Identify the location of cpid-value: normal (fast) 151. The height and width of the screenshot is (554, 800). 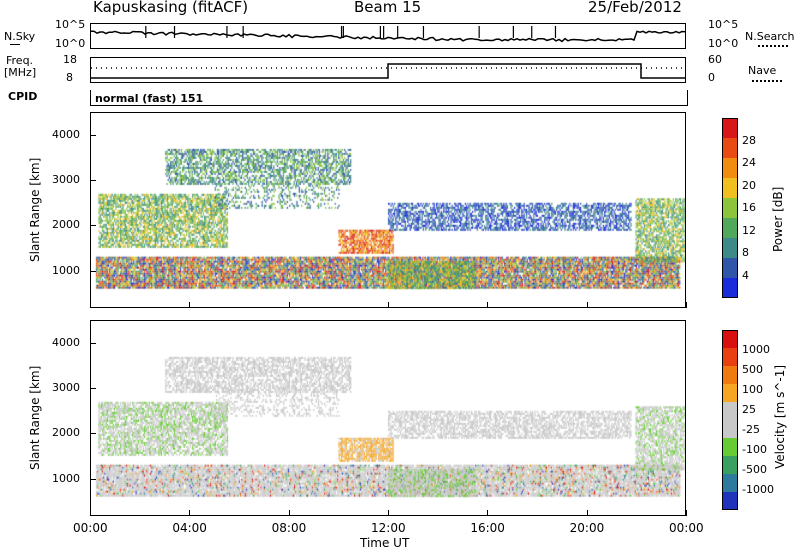
(149, 98).